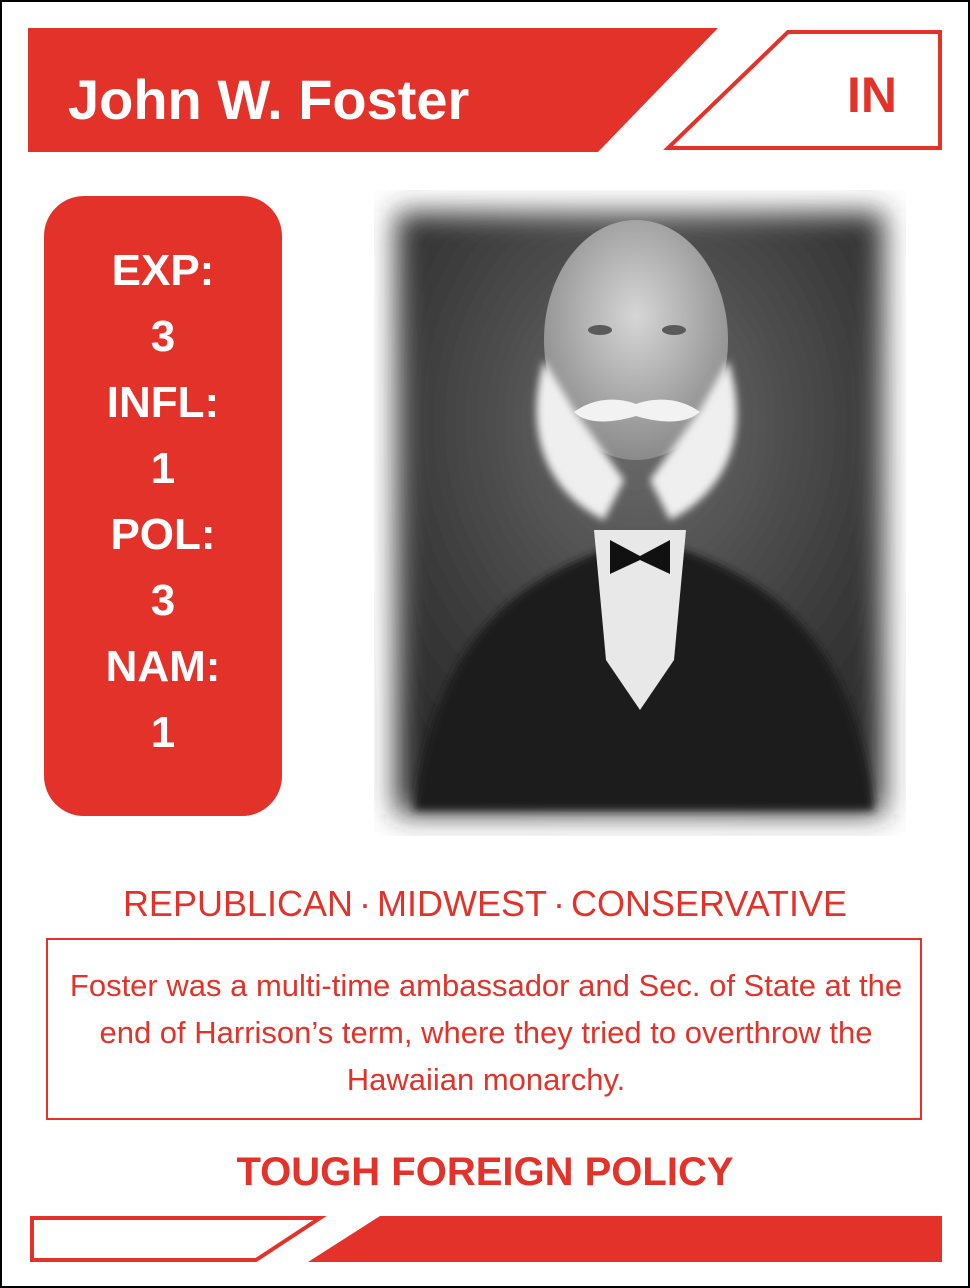 This screenshot has width=970, height=1288. I want to click on ideology-tag: CONSERVATIVE, so click(709, 903).